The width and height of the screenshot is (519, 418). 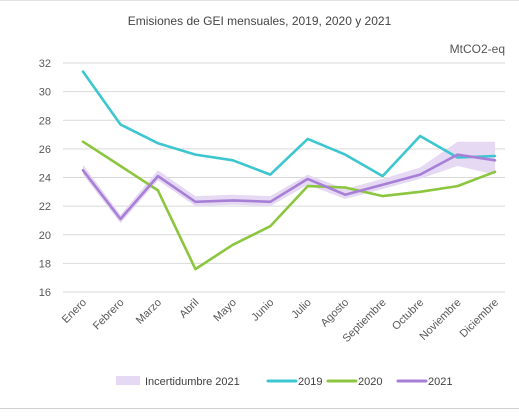 I want to click on legend-label: 2019, so click(x=310, y=382).